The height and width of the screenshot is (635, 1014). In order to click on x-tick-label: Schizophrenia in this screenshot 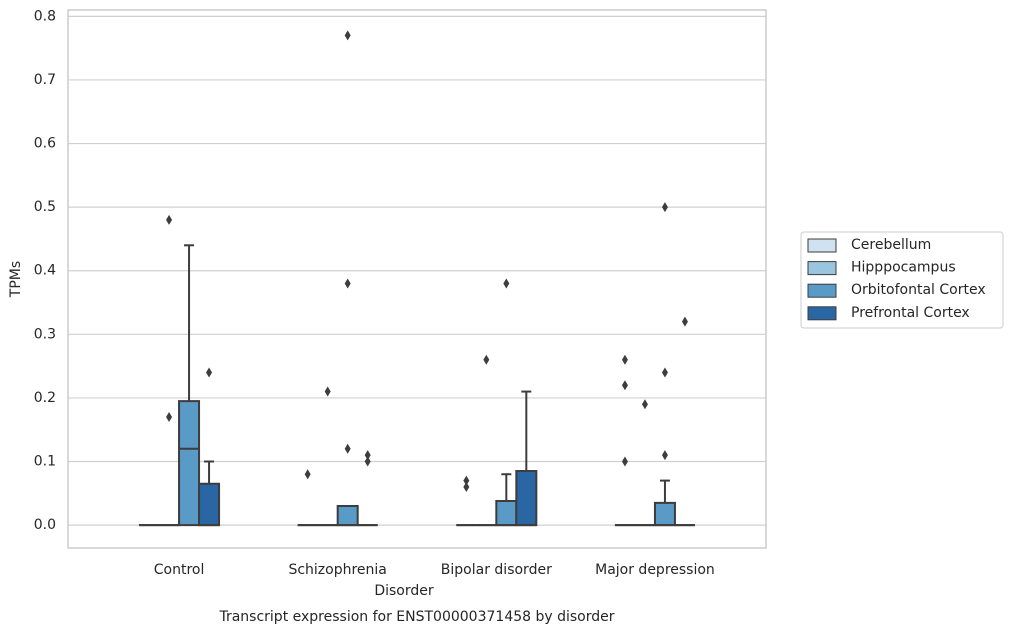, I will do `click(337, 570)`.